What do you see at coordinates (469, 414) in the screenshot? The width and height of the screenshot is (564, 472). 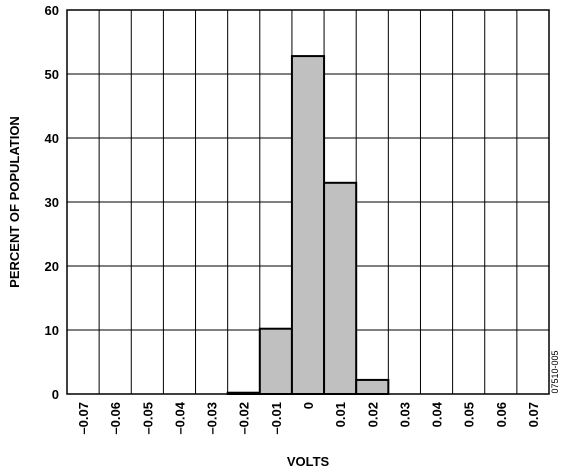 I see `x-tick-label: 0.05` at bounding box center [469, 414].